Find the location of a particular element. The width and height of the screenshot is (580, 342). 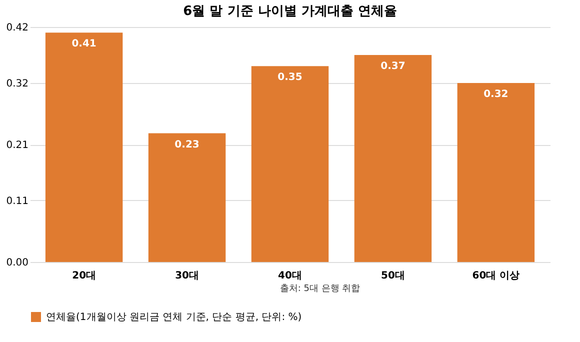

source-note: 출처: 5대 은행 취합 is located at coordinates (320, 289).